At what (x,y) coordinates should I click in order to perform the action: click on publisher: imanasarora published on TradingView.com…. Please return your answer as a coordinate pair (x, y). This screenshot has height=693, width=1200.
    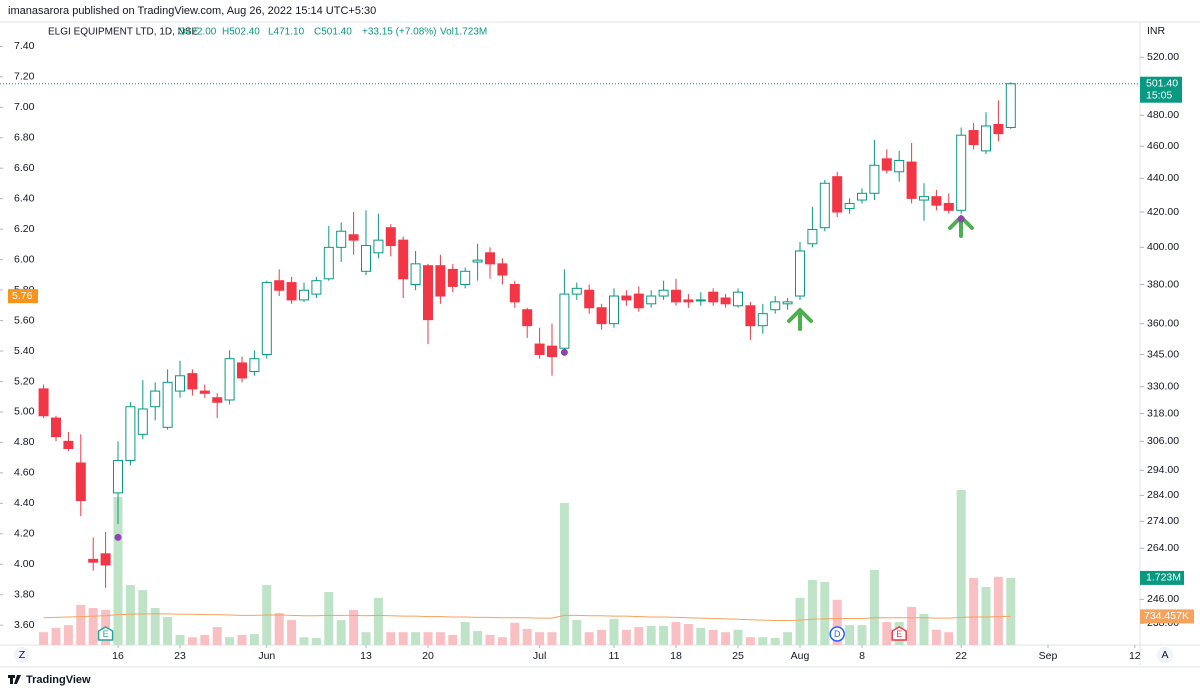
    Looking at the image, I should click on (192, 11).